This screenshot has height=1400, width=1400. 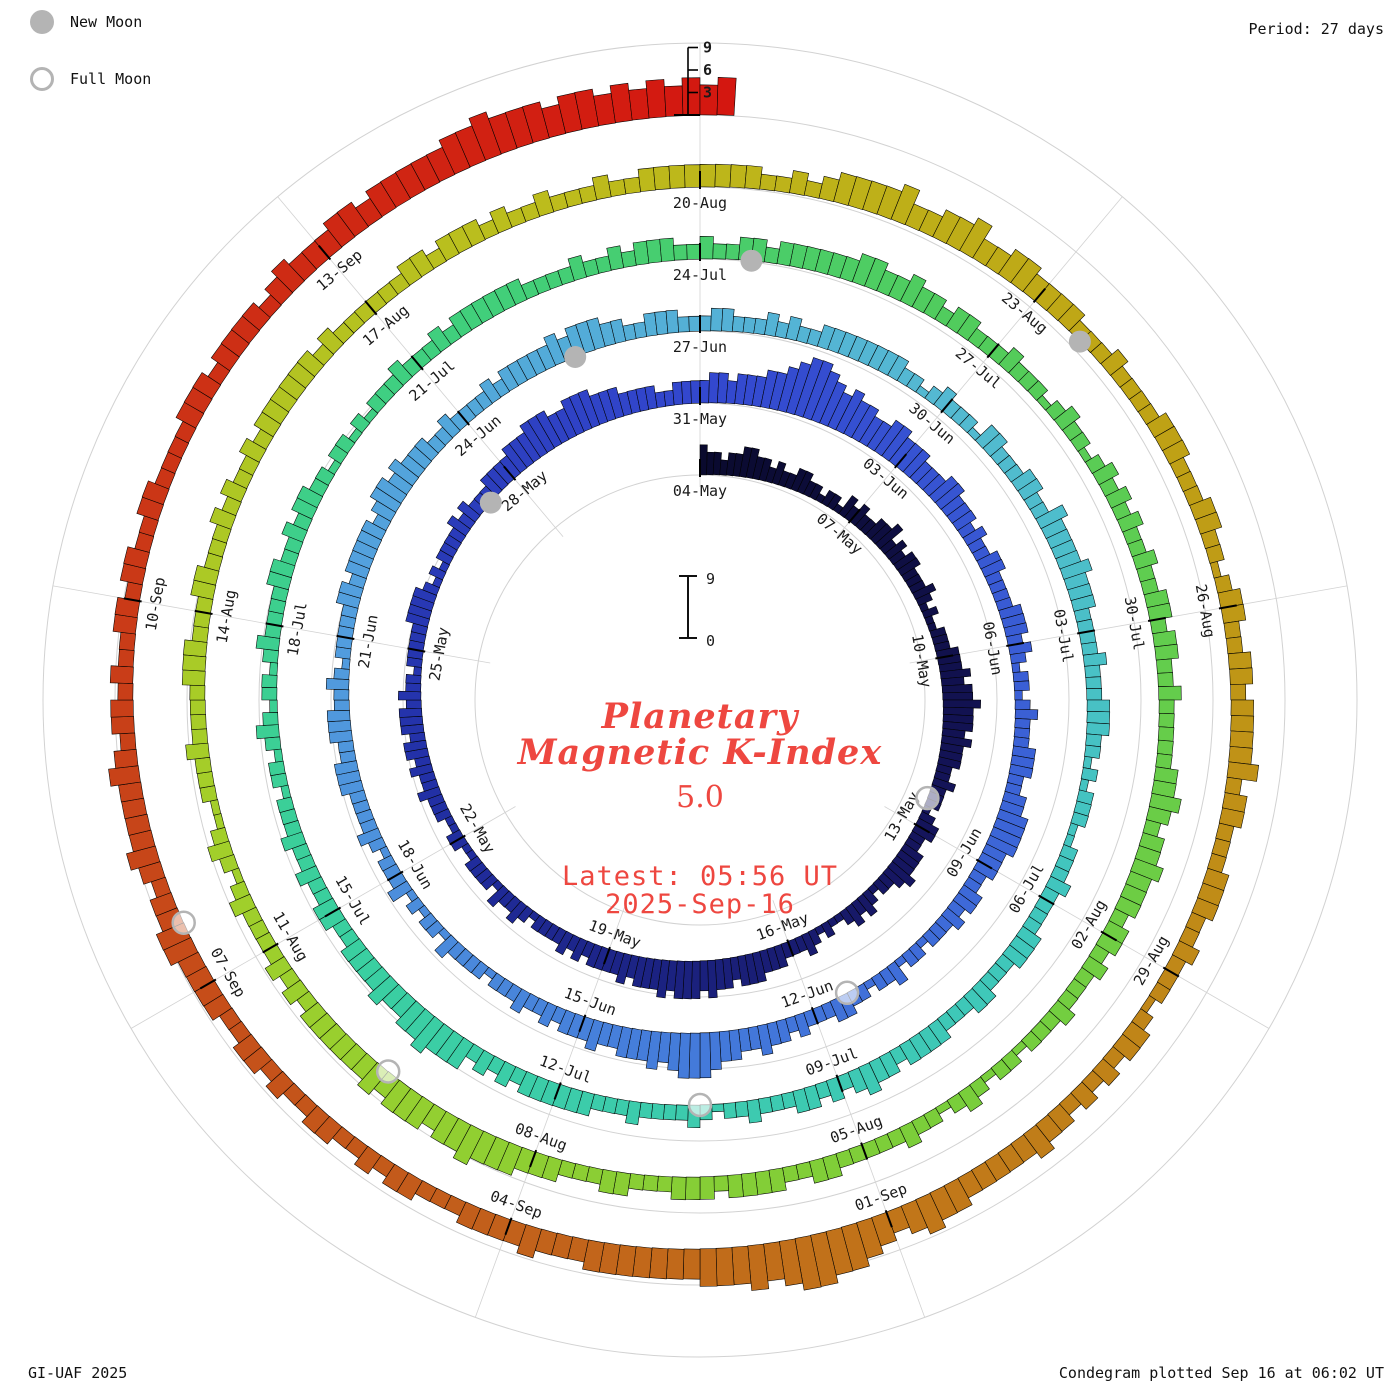 What do you see at coordinates (42, 22) in the screenshot?
I see `new-moon-icon` at bounding box center [42, 22].